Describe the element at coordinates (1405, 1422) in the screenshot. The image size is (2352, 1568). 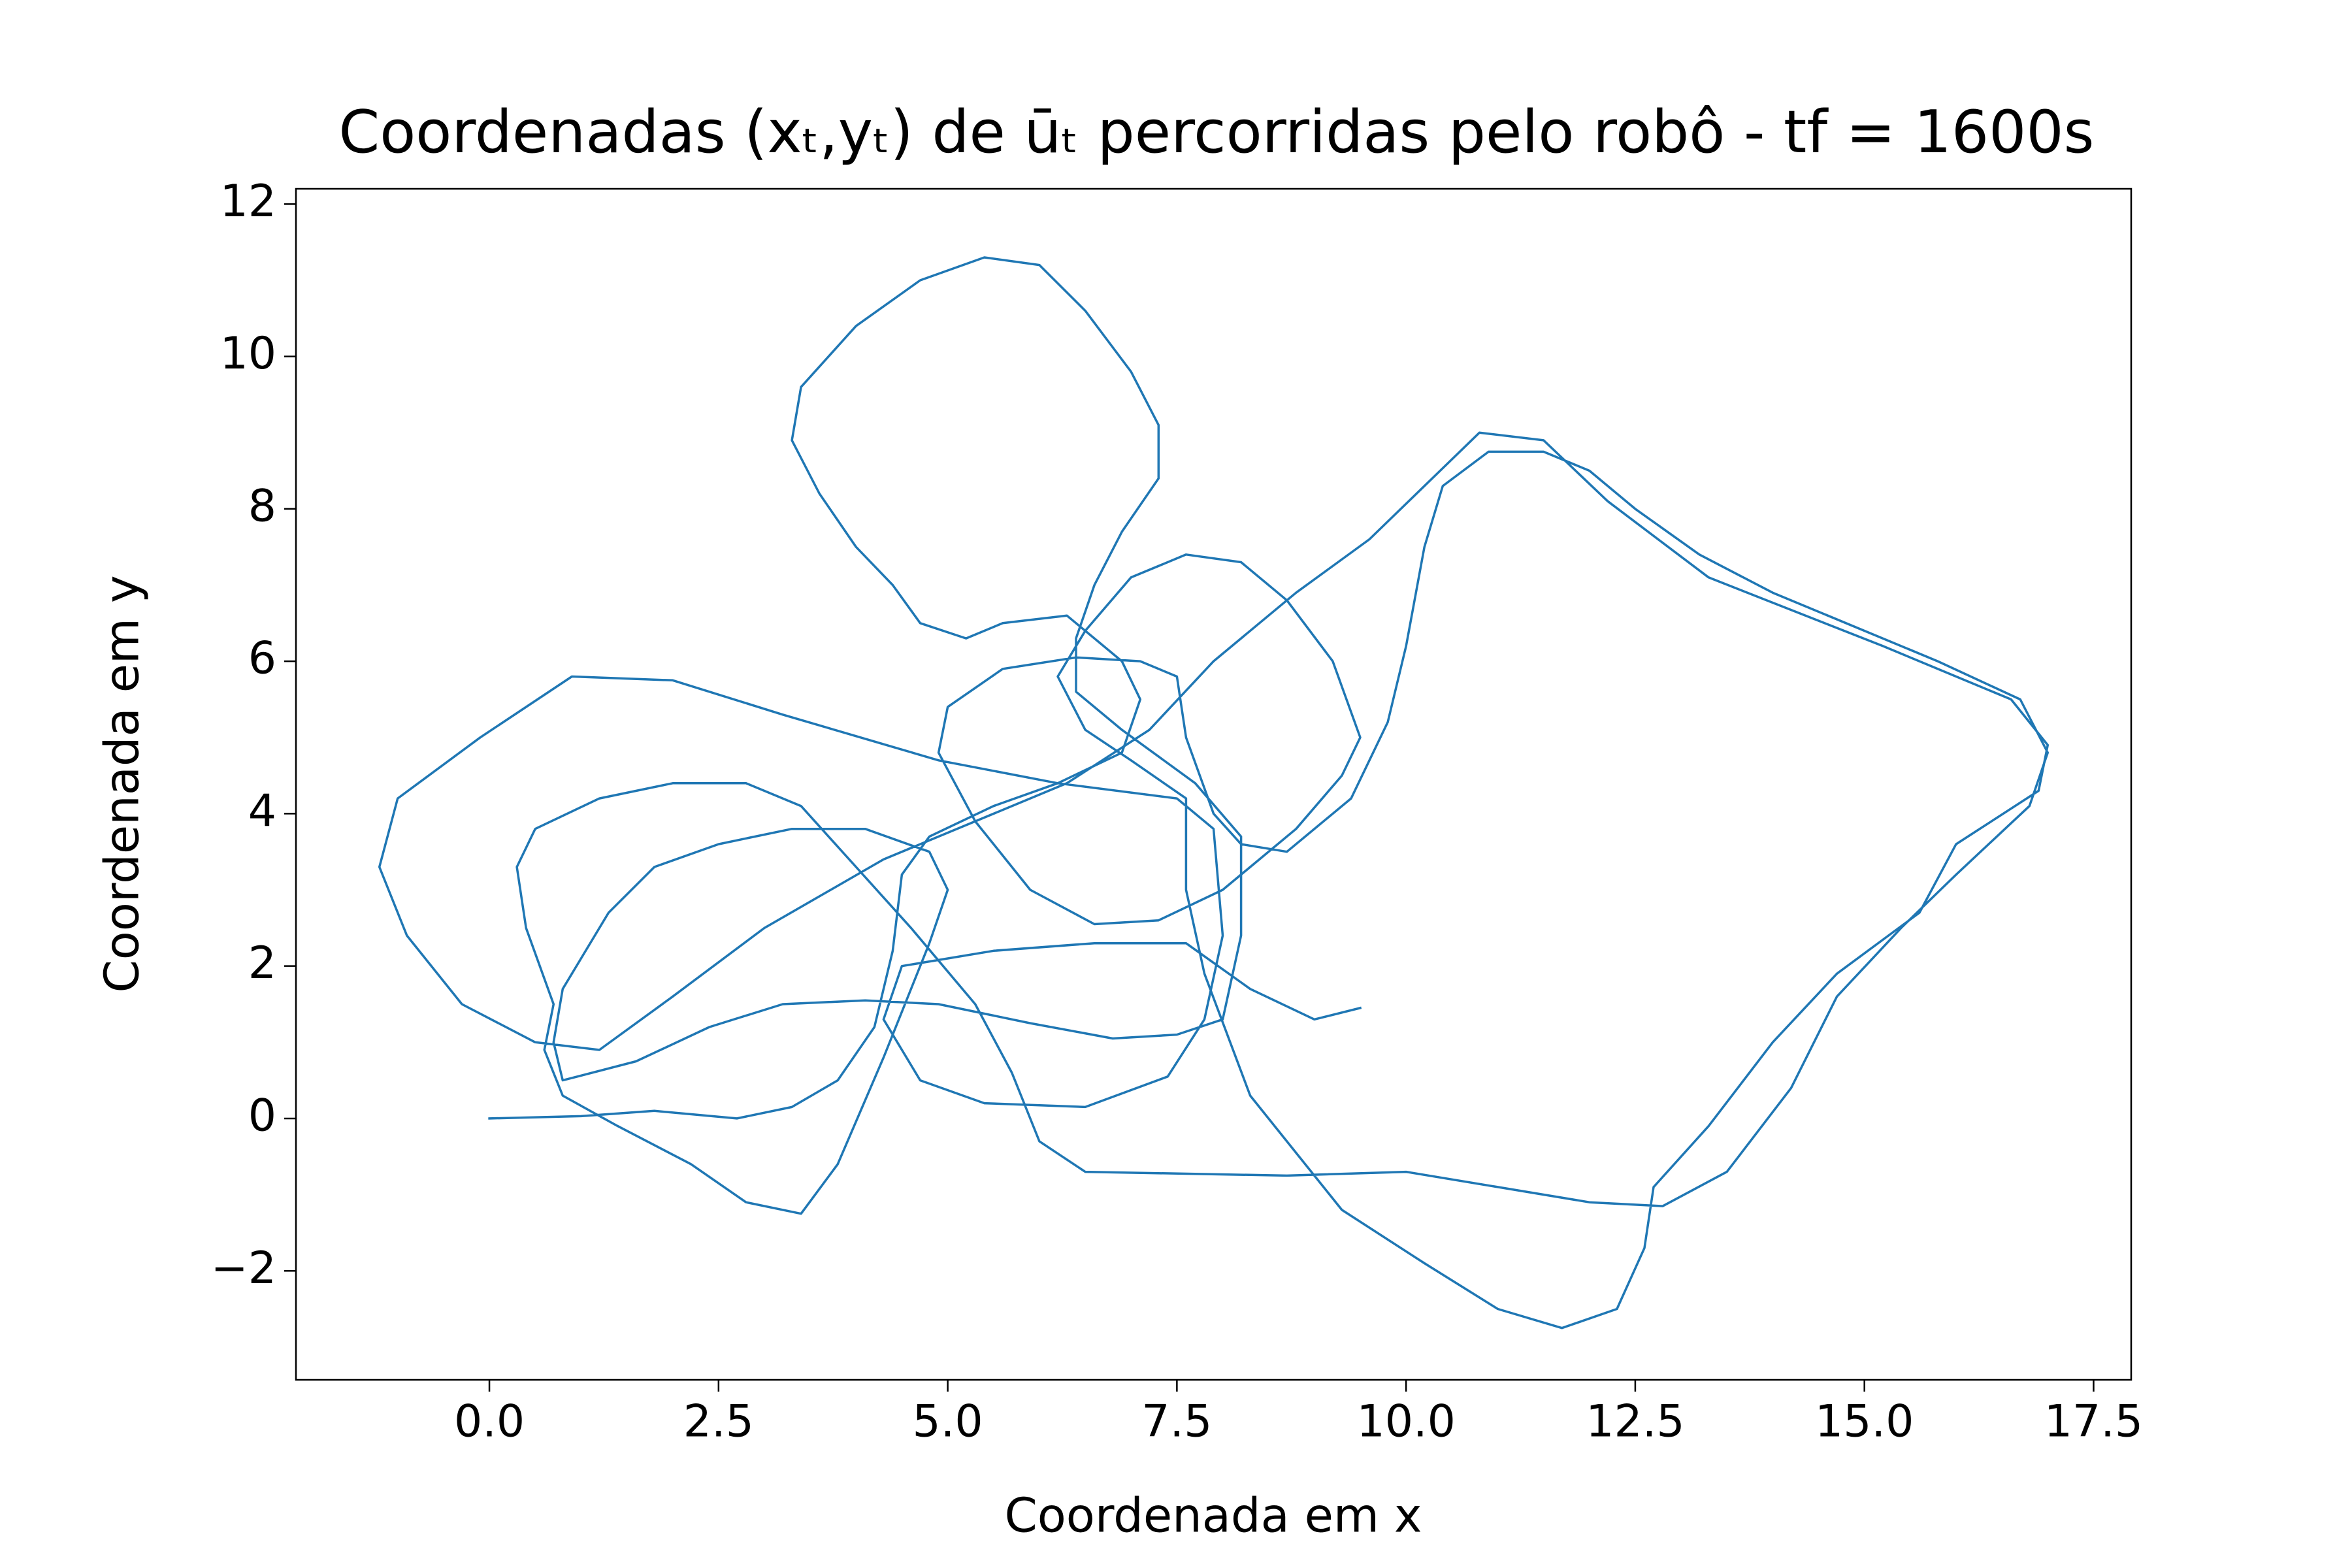
I see `x-tick-label: 10.0` at that location.